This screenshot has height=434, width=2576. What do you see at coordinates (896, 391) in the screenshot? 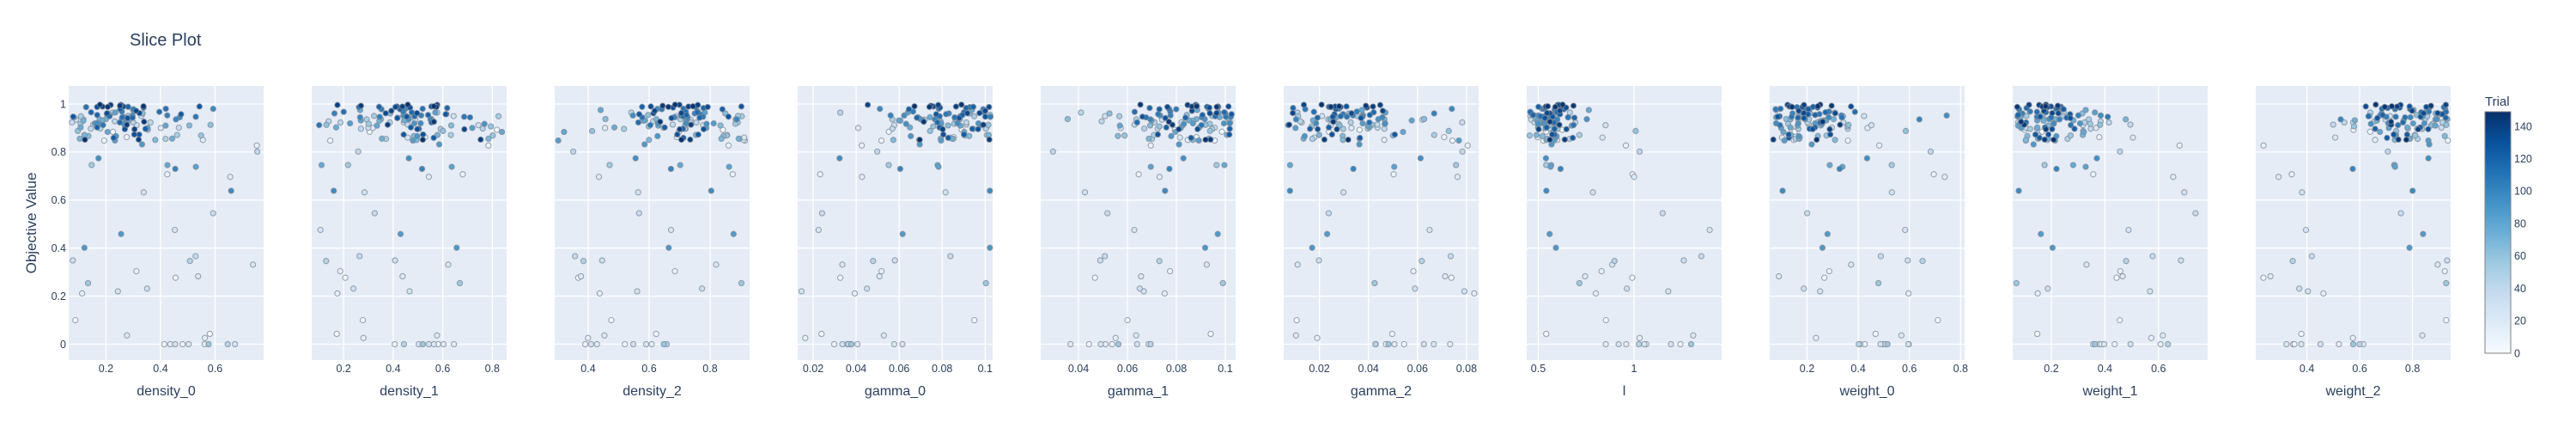
I see `svg-text: gamma_0` at bounding box center [896, 391].